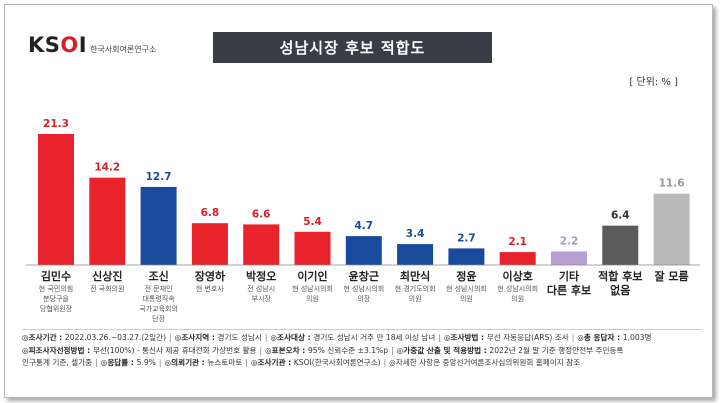 Image resolution: width=720 pixels, height=403 pixels. Describe the element at coordinates (527, 337) in the screenshot. I see `footer-field-value: 무선 자동응답(ARS) 조사` at that location.